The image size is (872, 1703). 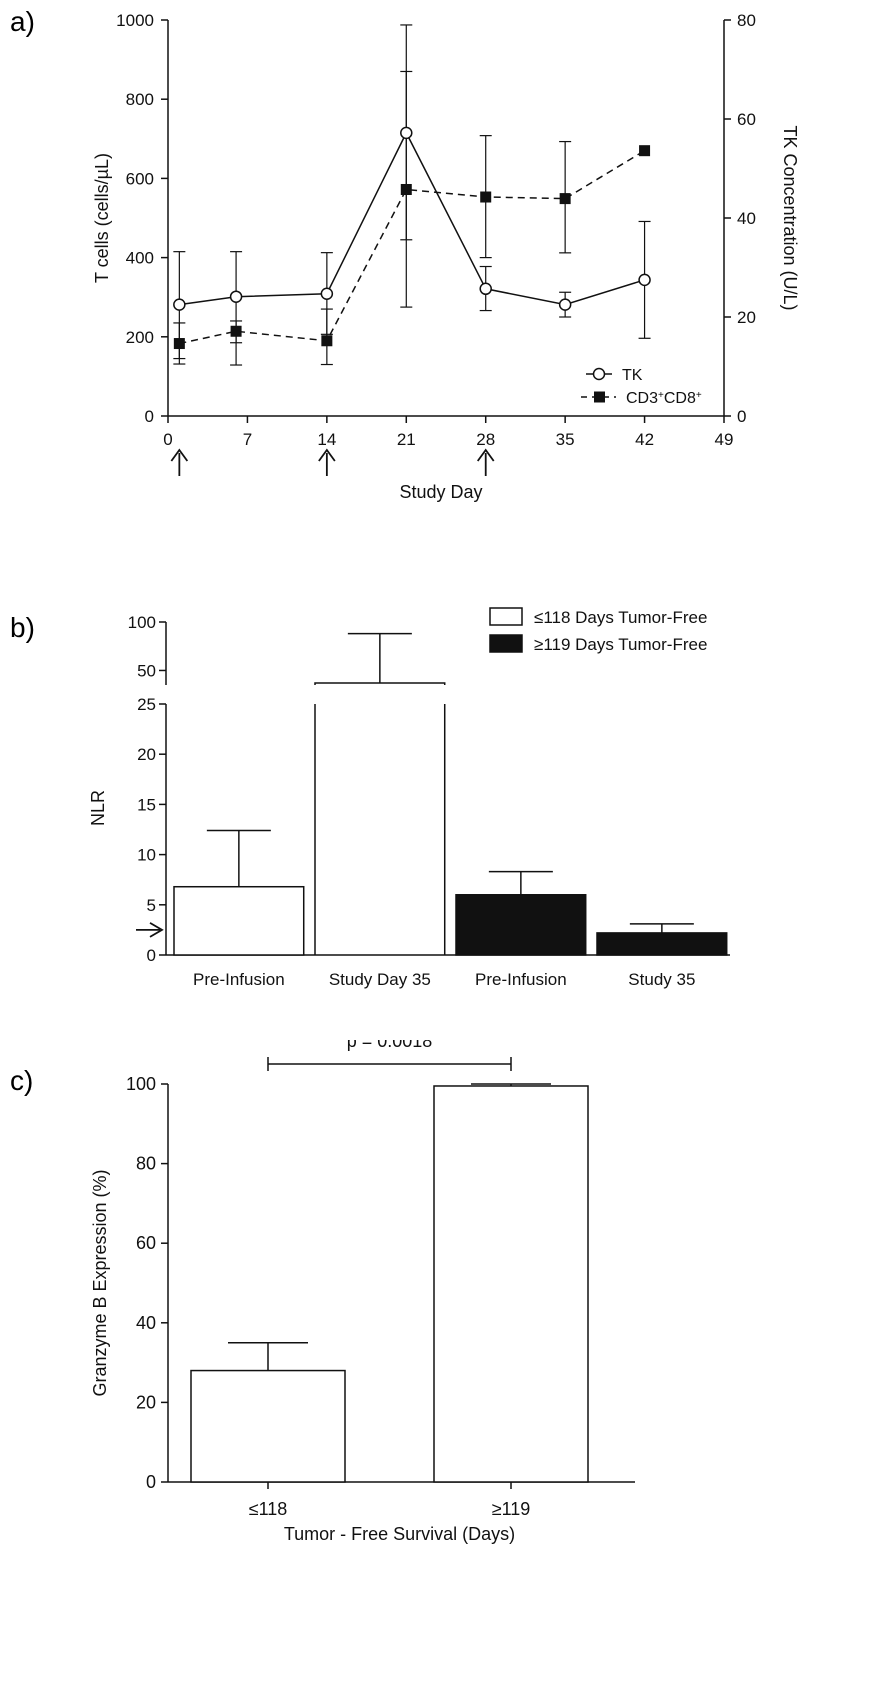 What do you see at coordinates (497, 1509) in the screenshot?
I see `x-tick-prefix: ≥` at bounding box center [497, 1509].